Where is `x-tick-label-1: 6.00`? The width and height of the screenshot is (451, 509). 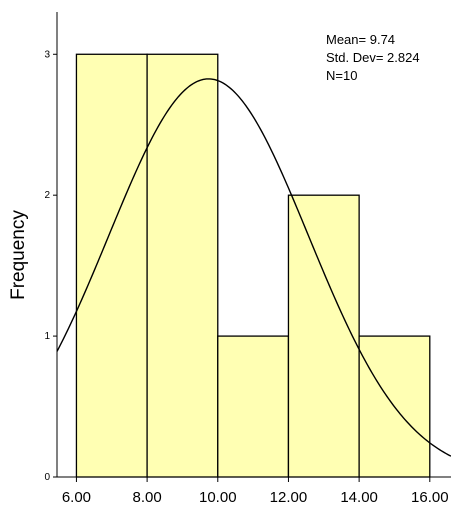 x-tick-label-1: 6.00 is located at coordinates (76, 497).